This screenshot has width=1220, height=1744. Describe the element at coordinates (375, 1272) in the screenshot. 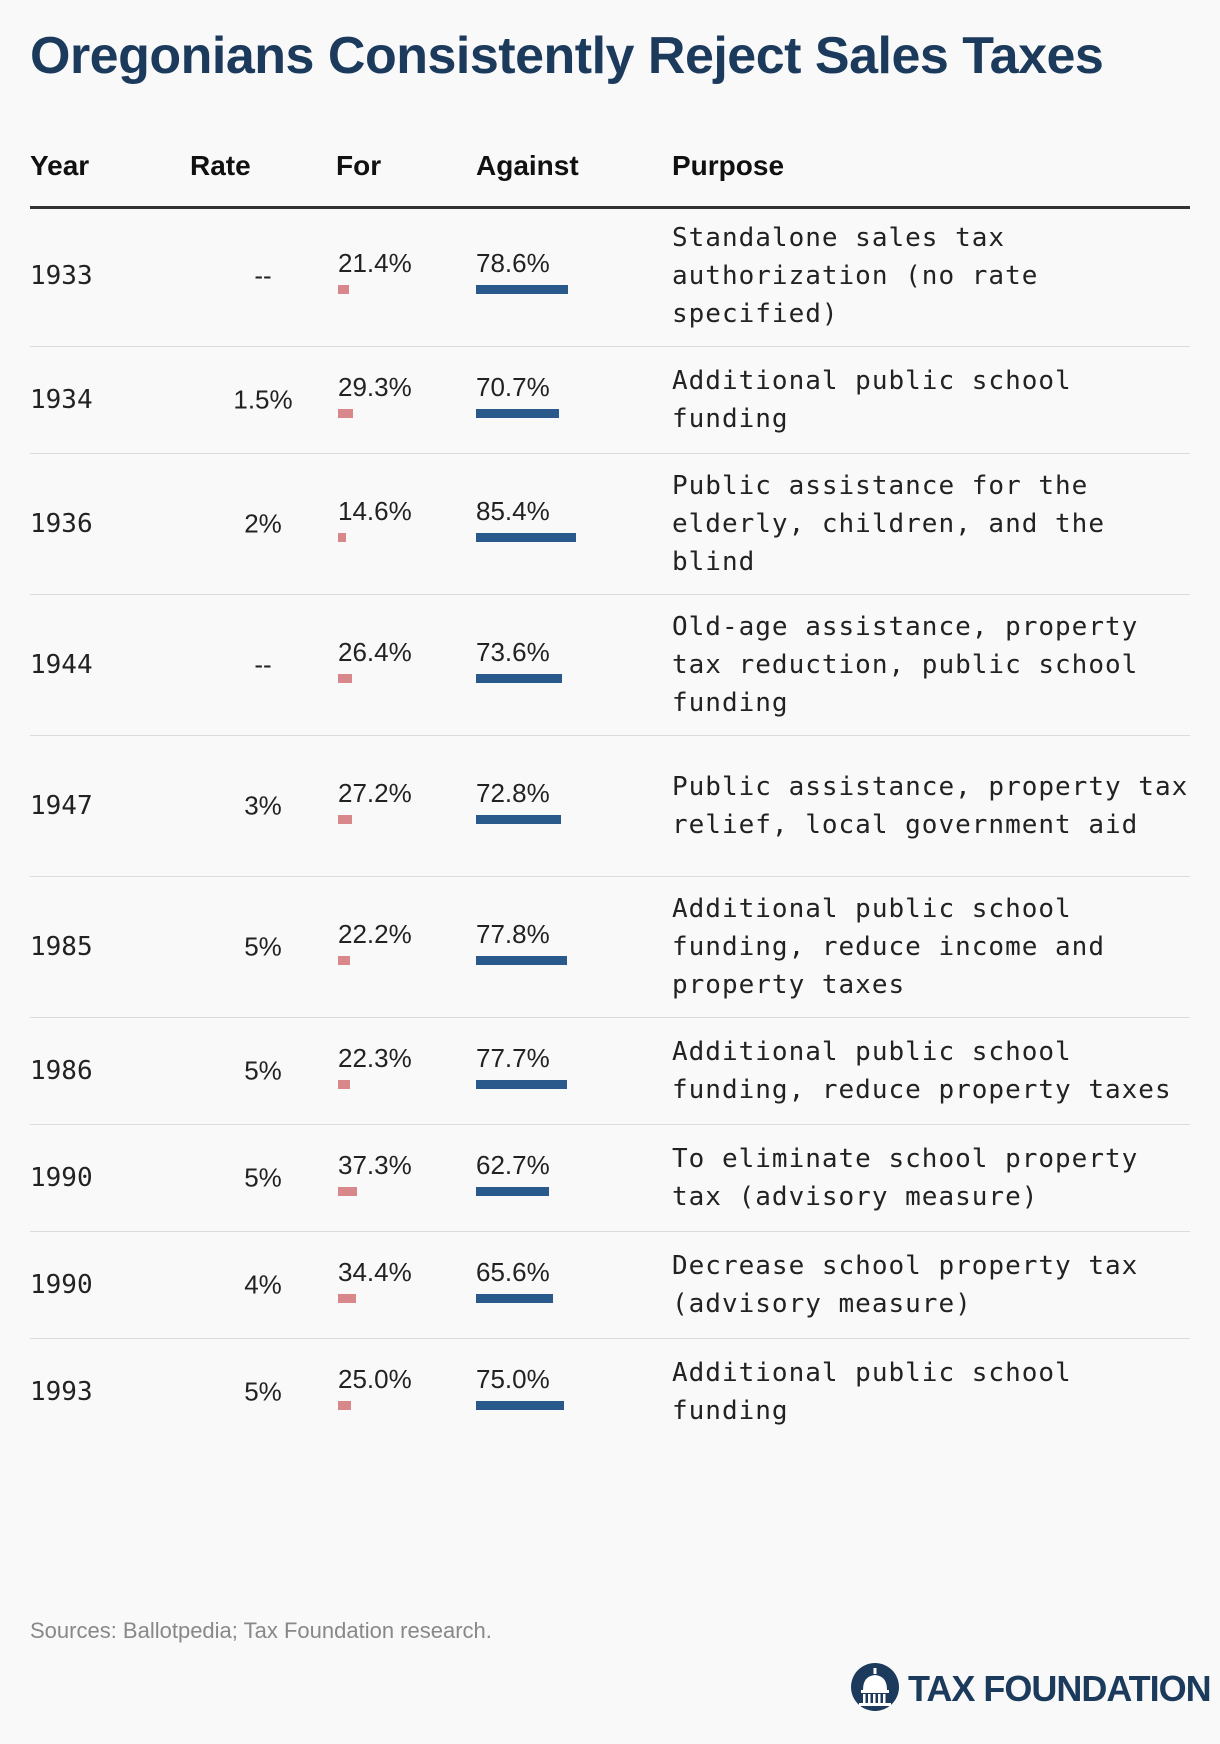

I see `for-value: 34.4%` at that location.